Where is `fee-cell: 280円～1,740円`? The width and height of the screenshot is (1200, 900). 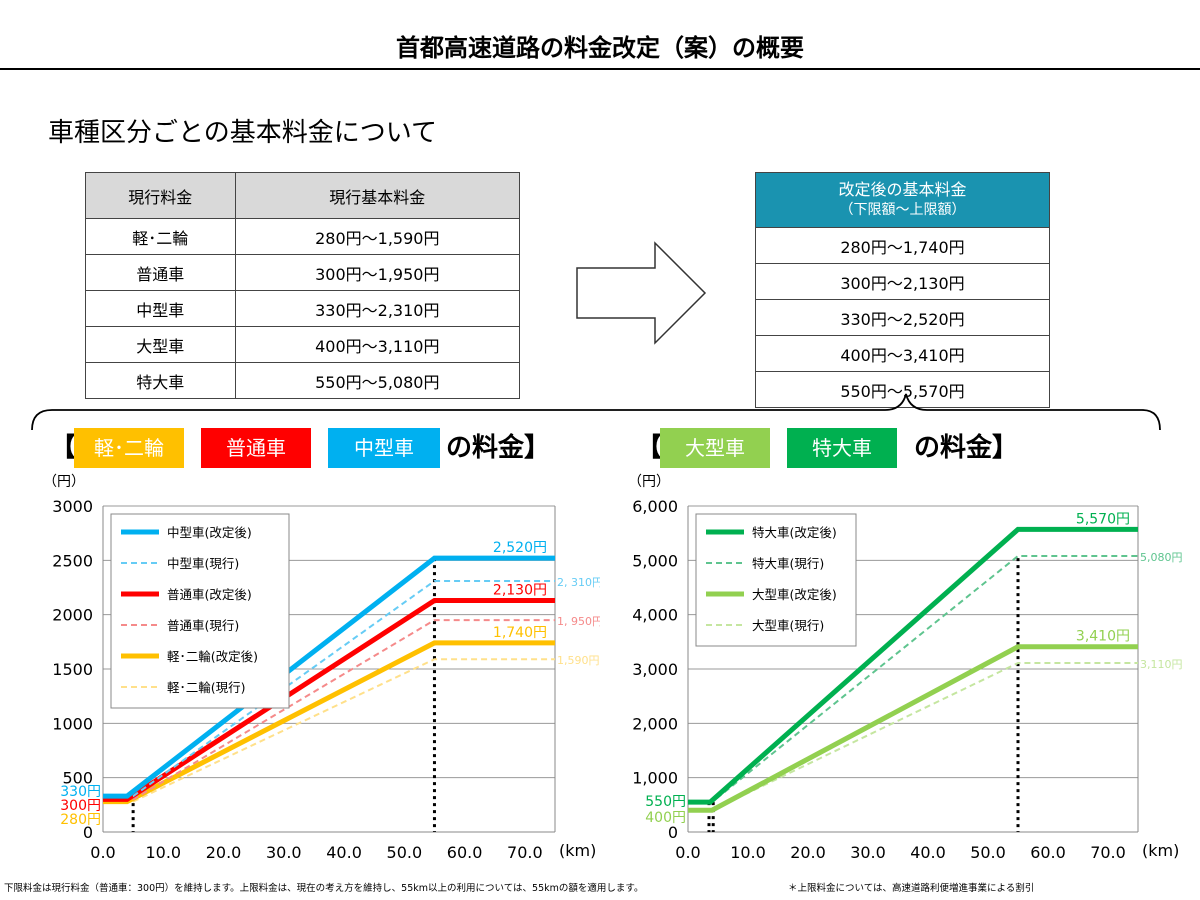 fee-cell: 280円～1,740円 is located at coordinates (902, 245).